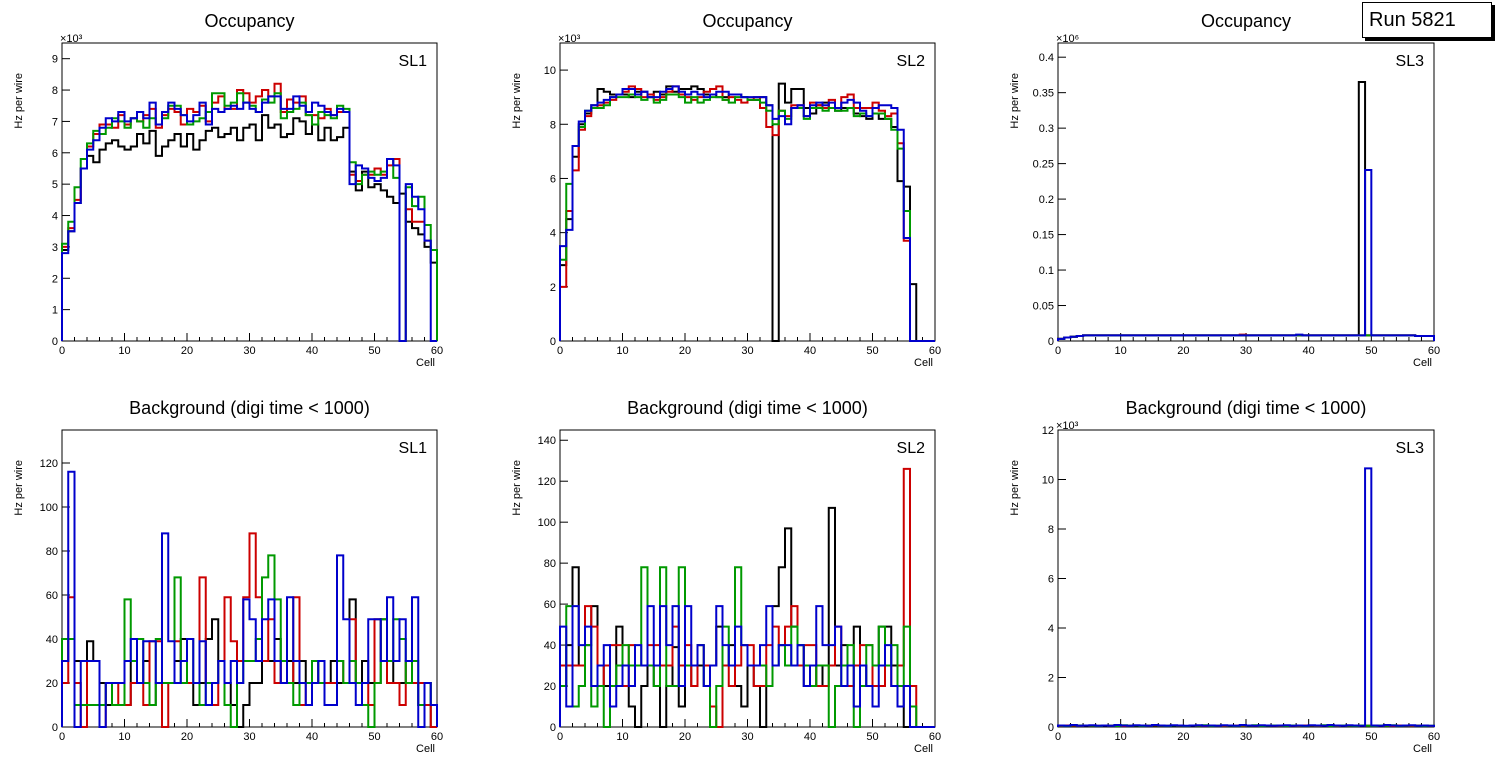  I want to click on chart-3-frame, so click(1246, 192).